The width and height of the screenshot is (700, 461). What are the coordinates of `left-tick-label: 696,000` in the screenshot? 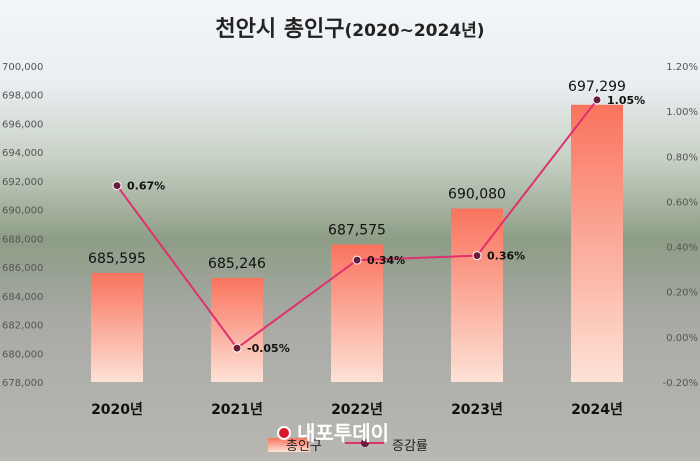 It's located at (22, 124).